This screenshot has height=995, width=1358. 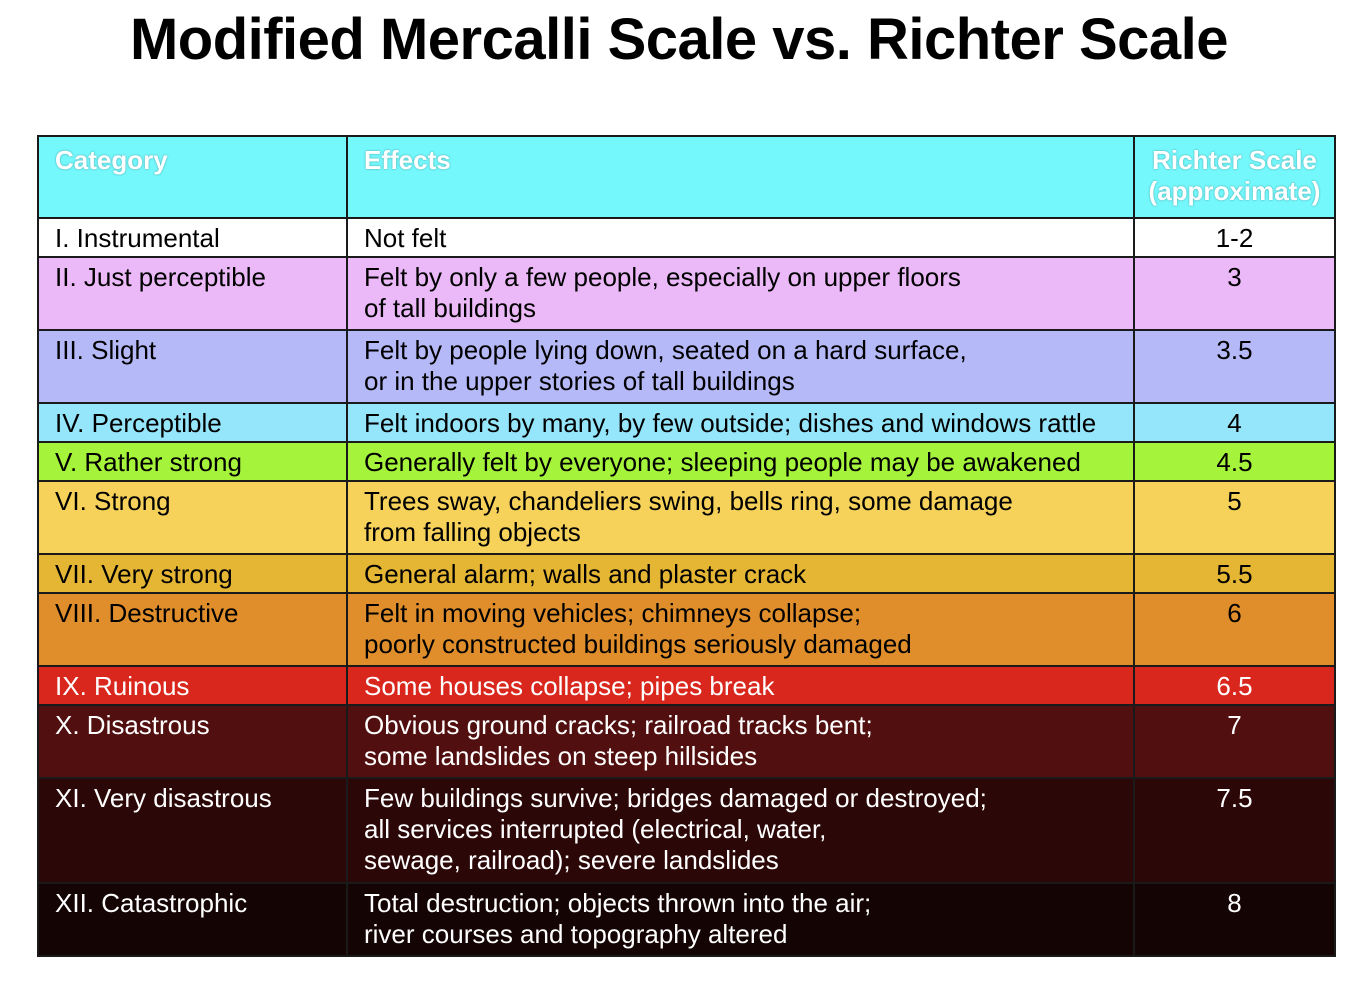 I want to click on richter-cell: 3, so click(x=1234, y=293).